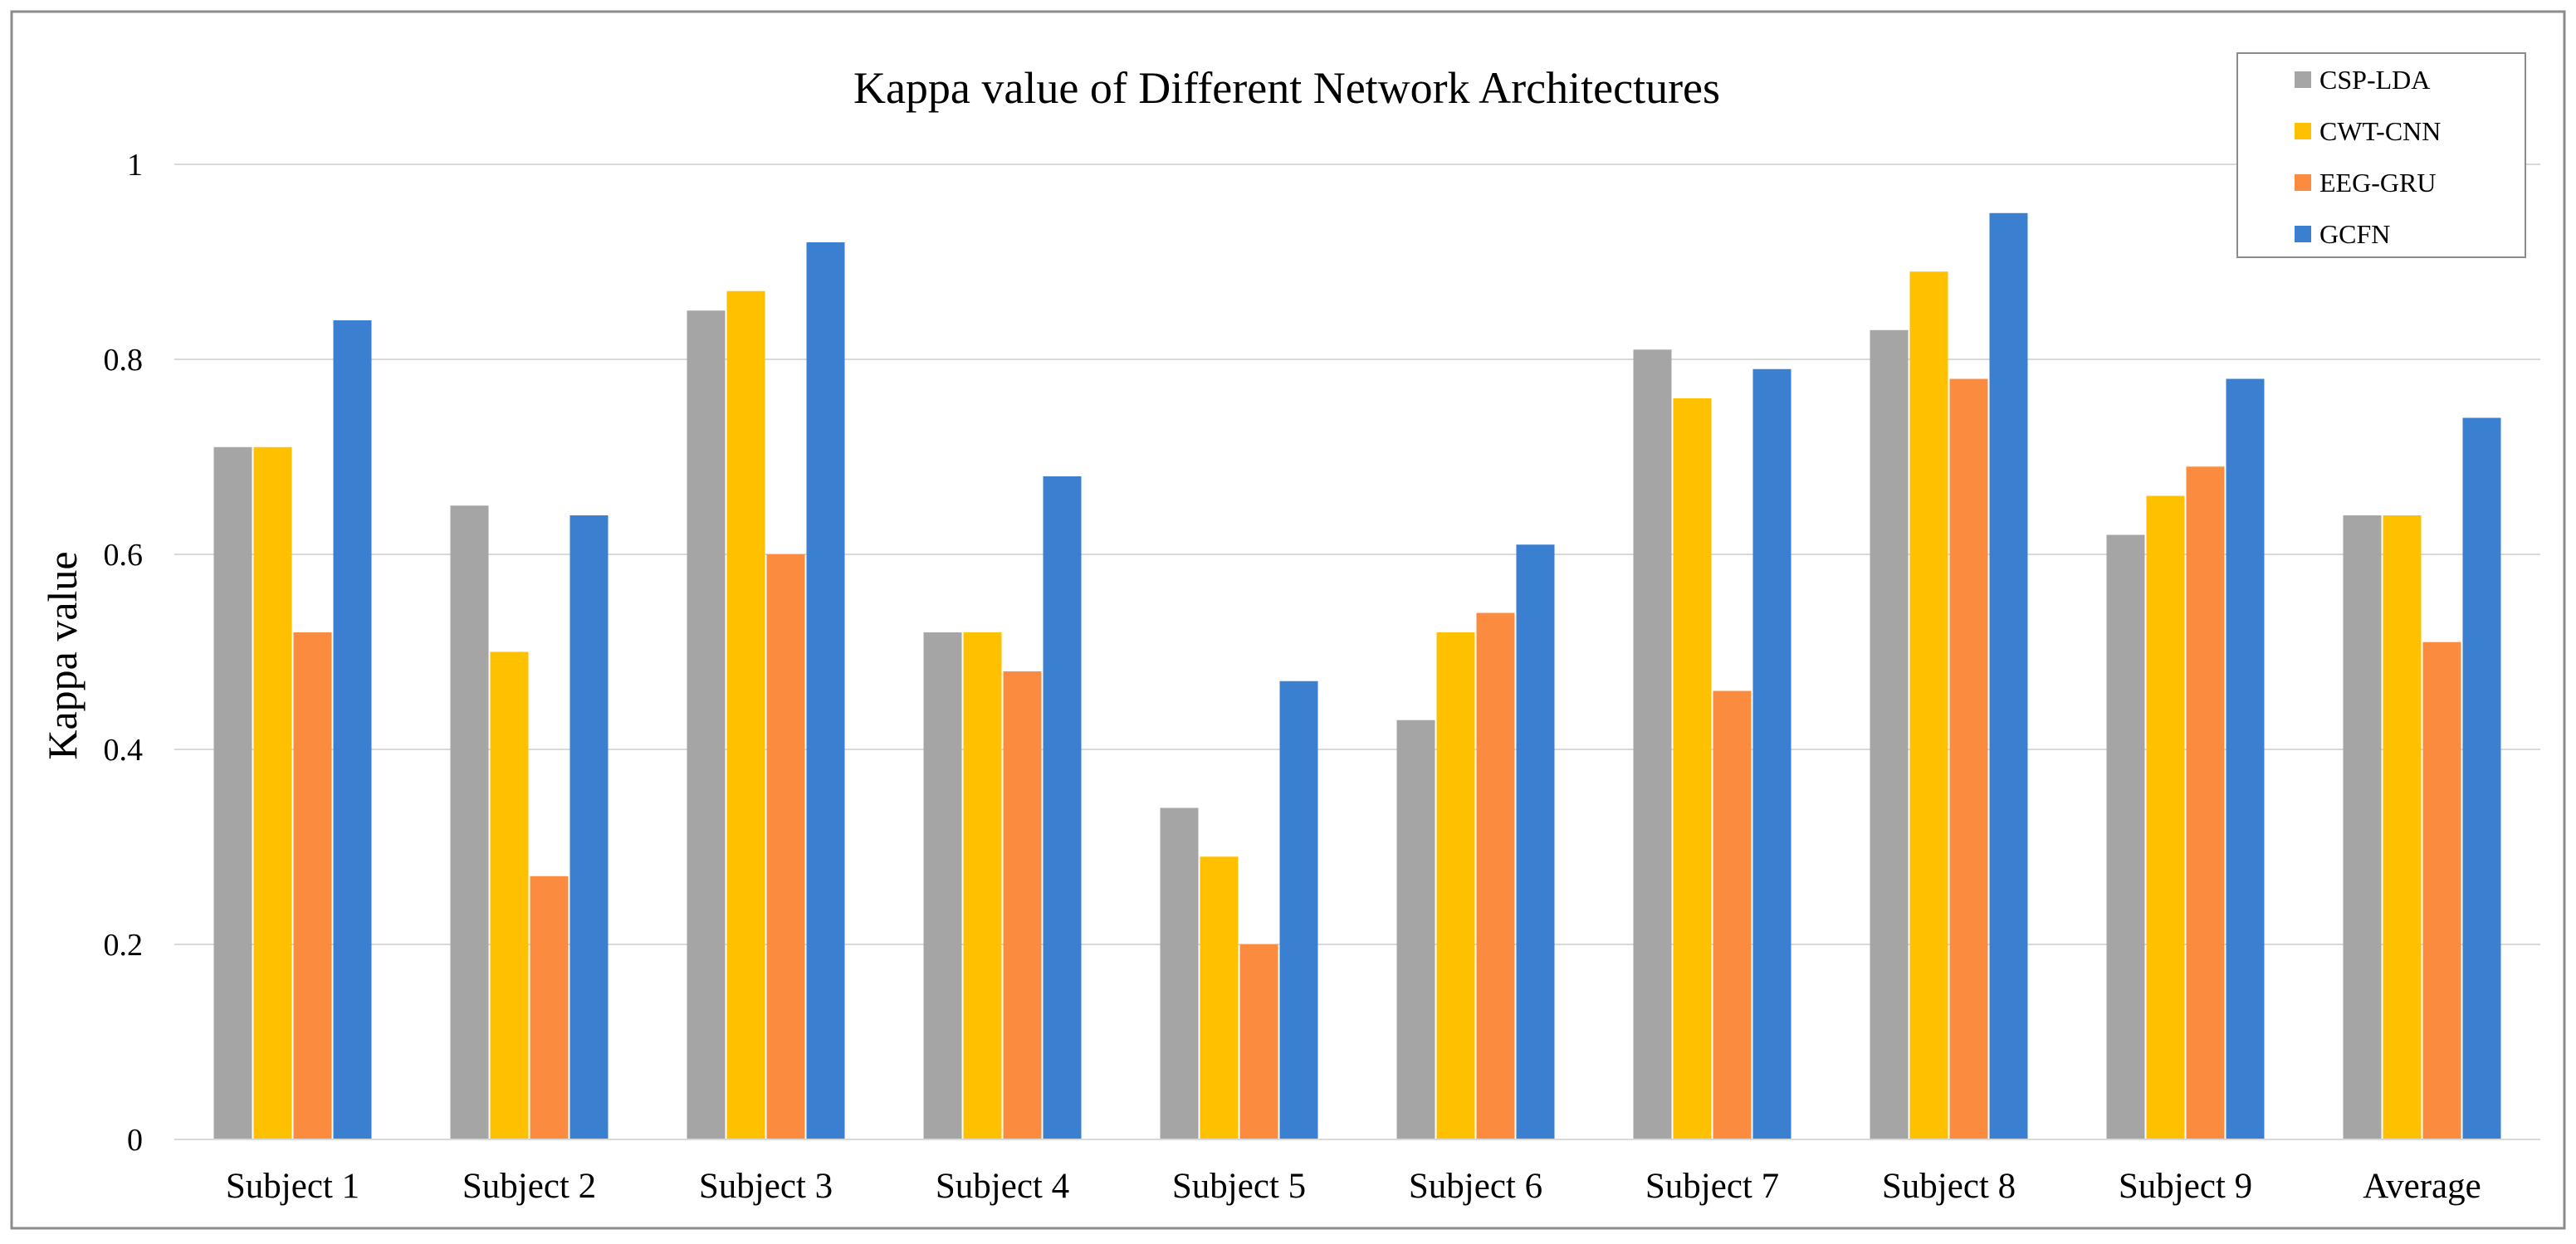  I want to click on x-tick-label: Subject 2, so click(529, 1186).